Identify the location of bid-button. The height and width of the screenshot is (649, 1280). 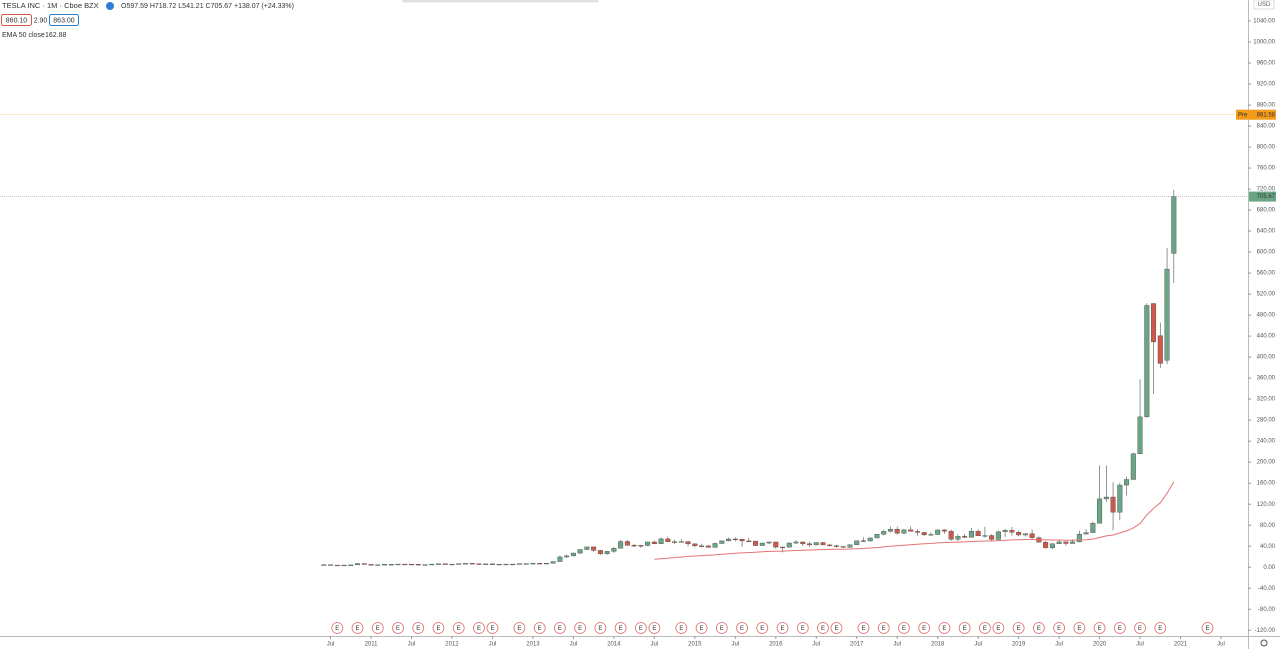
(16, 20).